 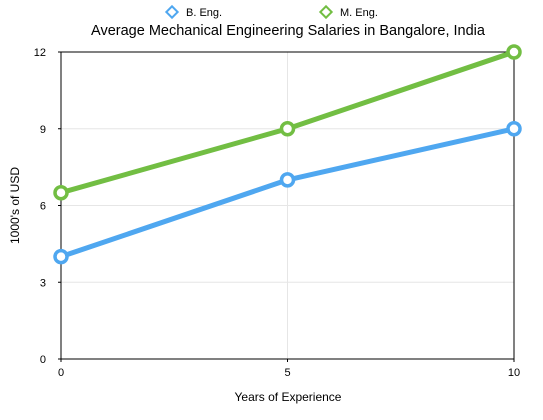 I want to click on x-axis-label: Years of Experience, so click(x=288, y=397).